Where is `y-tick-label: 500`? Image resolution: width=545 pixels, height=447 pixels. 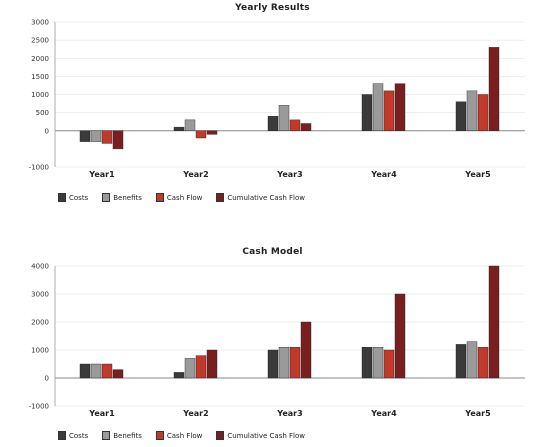 y-tick-label: 500 is located at coordinates (42, 113).